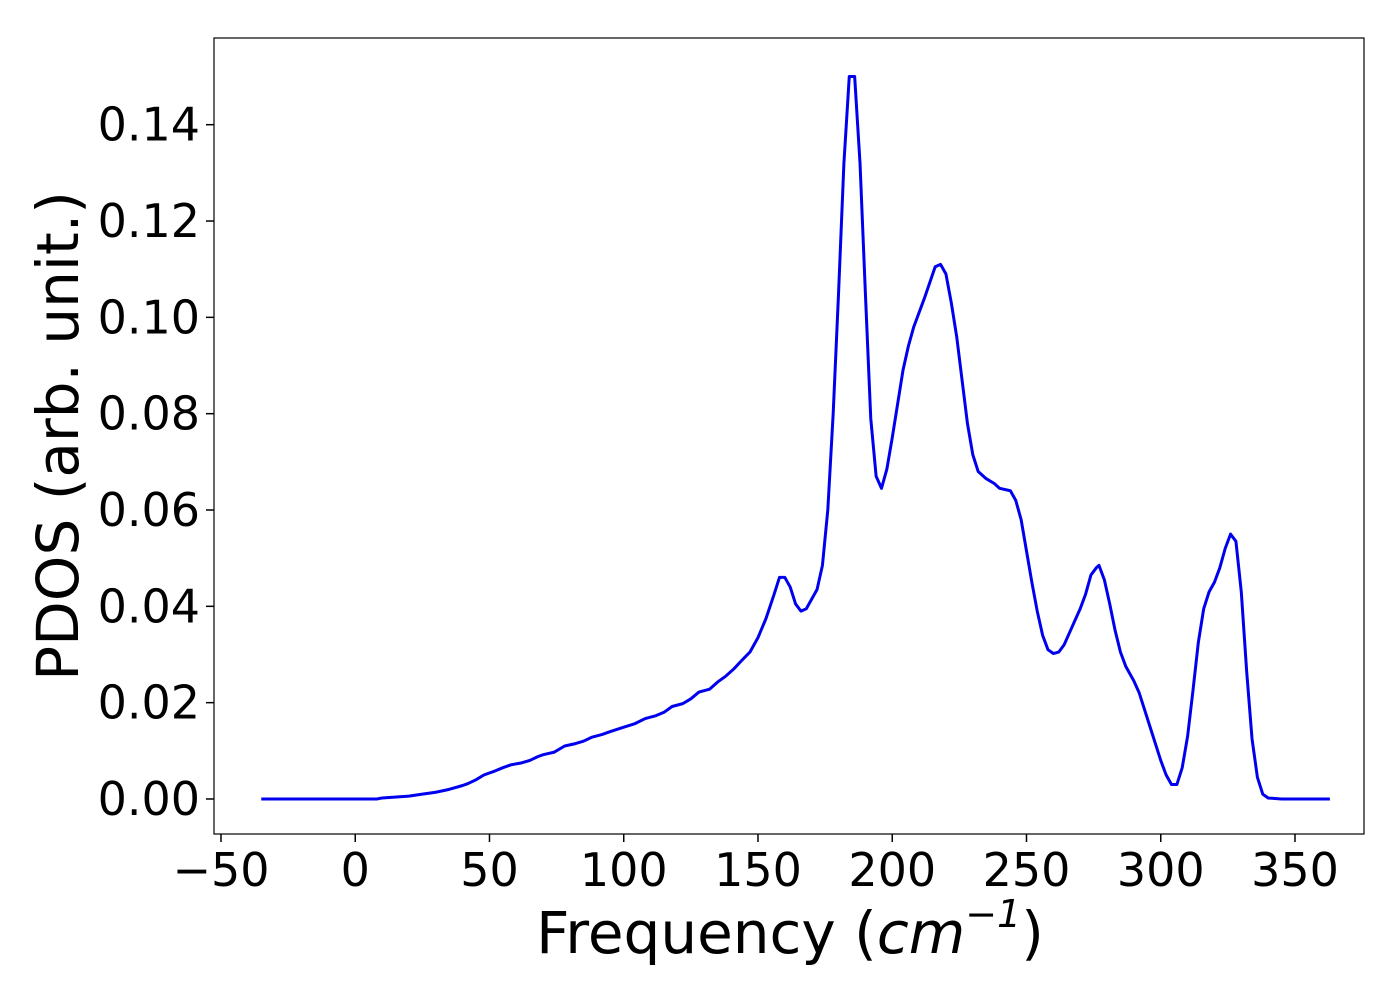  I want to click on x-tick-label: −50, so click(220, 870).